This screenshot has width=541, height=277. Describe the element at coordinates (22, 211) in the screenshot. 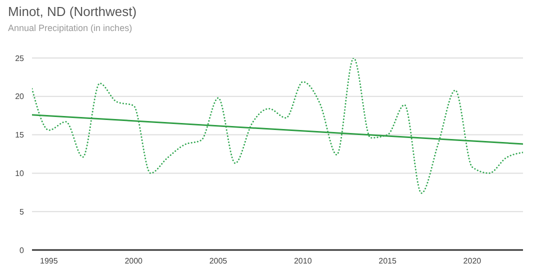

I see `y-tick-label: 5` at that location.